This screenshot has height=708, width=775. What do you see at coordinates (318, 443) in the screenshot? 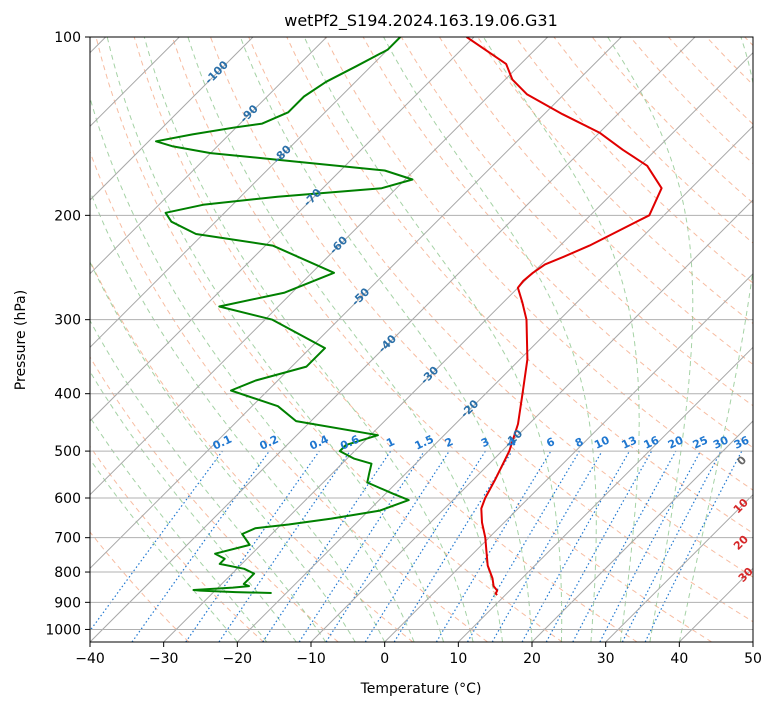
I see `mixing-ratio-label: 0.4` at bounding box center [318, 443].